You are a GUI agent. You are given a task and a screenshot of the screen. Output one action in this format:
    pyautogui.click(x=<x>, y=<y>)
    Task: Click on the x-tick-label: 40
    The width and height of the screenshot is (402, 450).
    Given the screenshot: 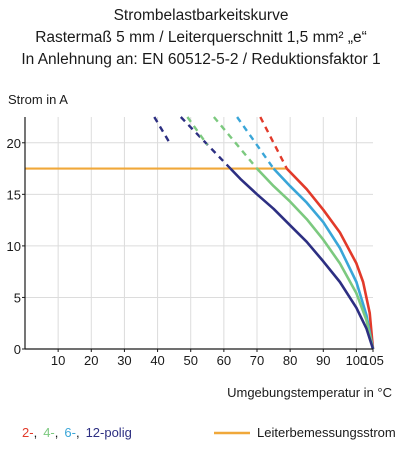 What is the action you would take?
    pyautogui.click(x=157, y=360)
    